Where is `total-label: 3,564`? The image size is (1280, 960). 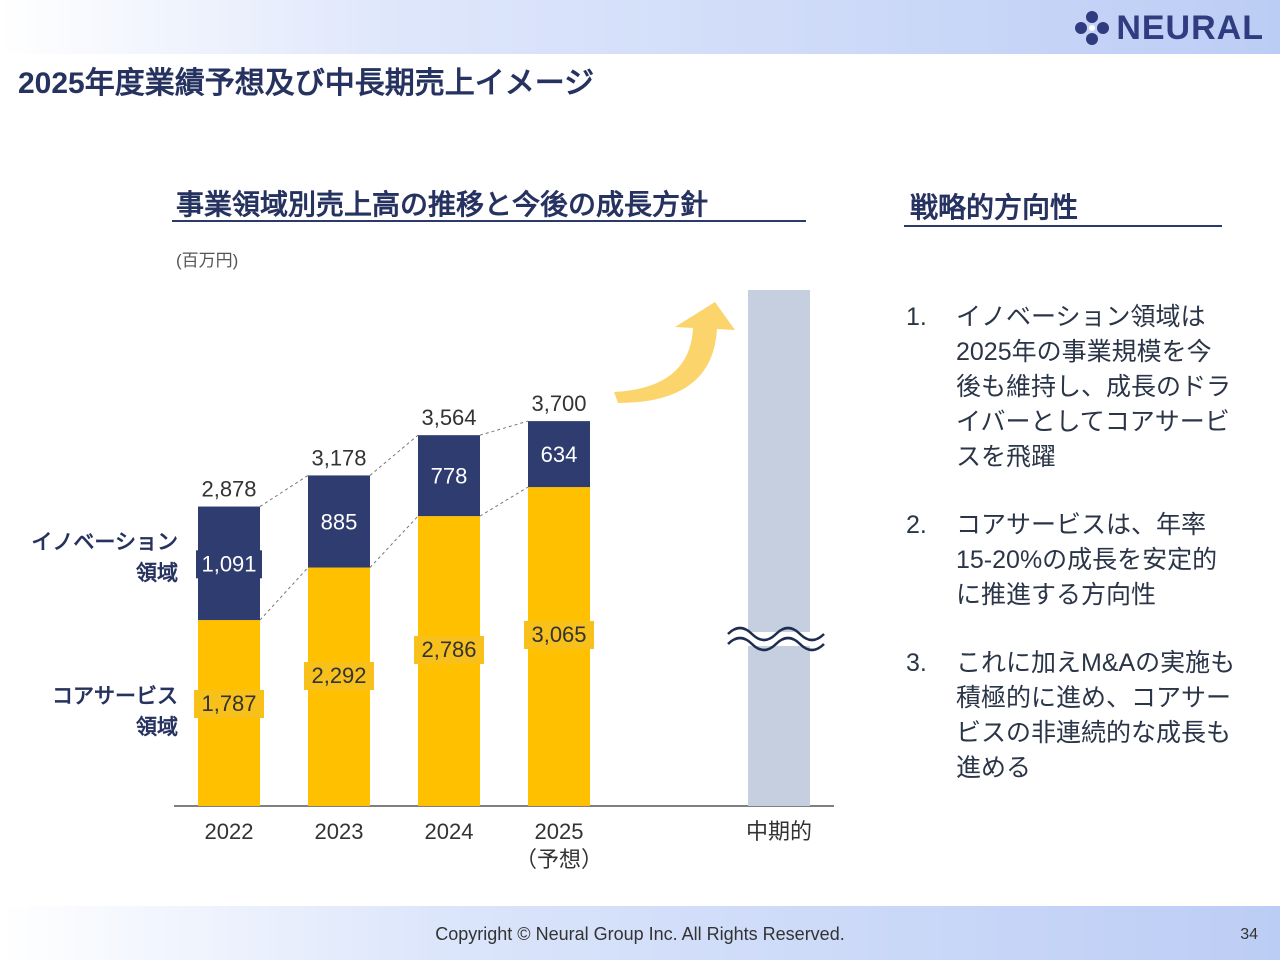 total-label: 3,564 is located at coordinates (448, 417).